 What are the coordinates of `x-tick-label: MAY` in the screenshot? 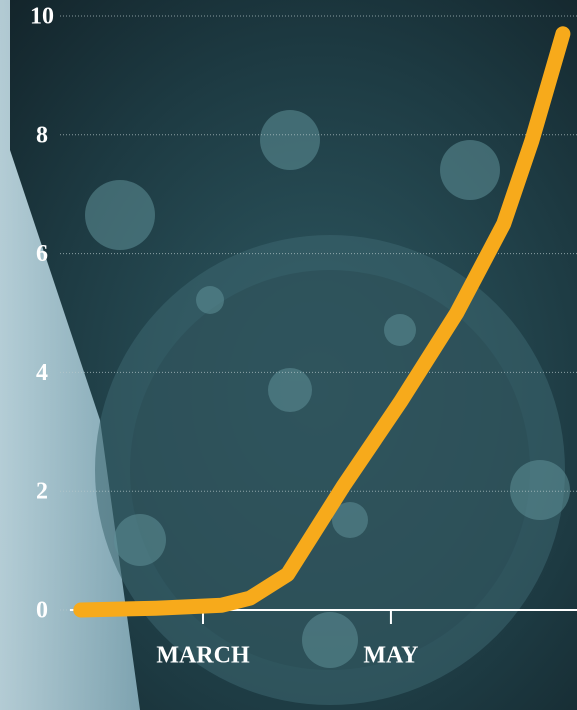 It's located at (390, 656).